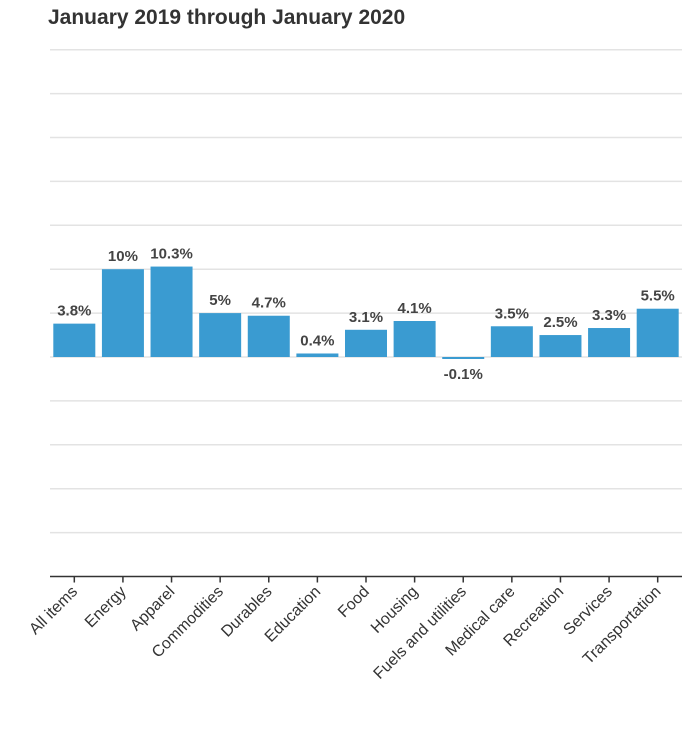 The width and height of the screenshot is (690, 732). I want to click on data-label: 5%, so click(220, 300).